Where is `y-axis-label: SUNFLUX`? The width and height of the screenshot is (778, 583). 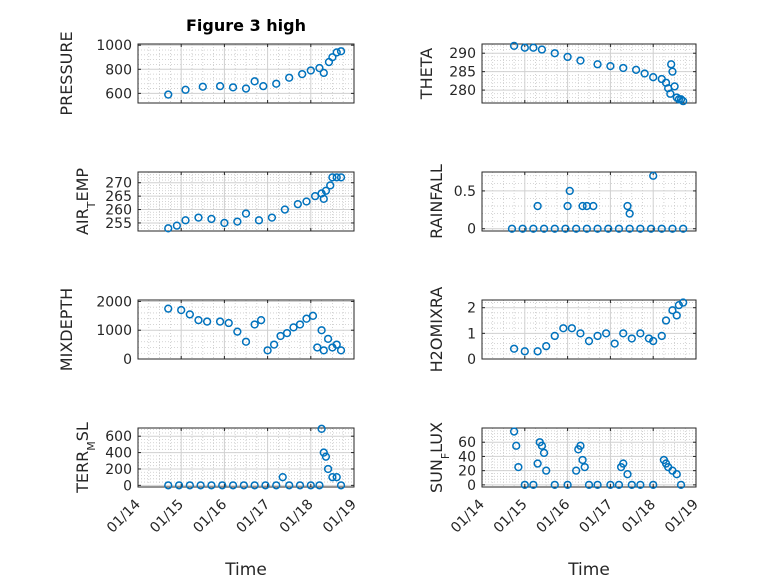 y-axis-label: SUNFLUX is located at coordinates (439, 457).